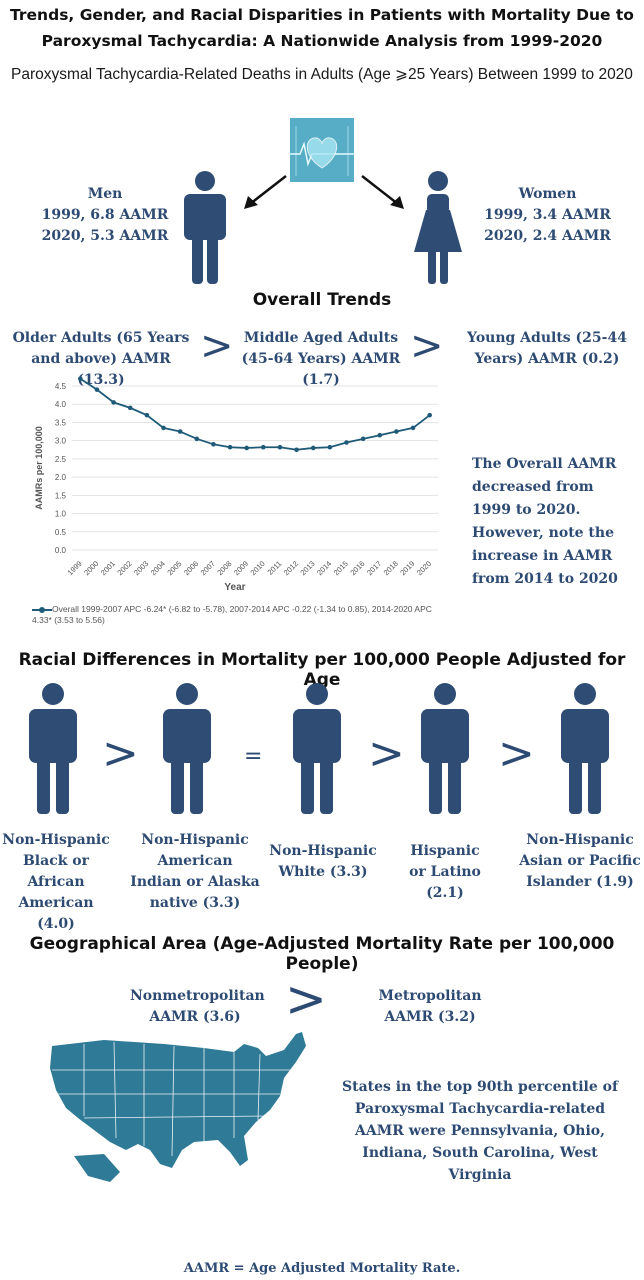 The height and width of the screenshot is (1280, 644). Describe the element at coordinates (324, 568) in the screenshot. I see `x-tick-label: 2014` at that location.